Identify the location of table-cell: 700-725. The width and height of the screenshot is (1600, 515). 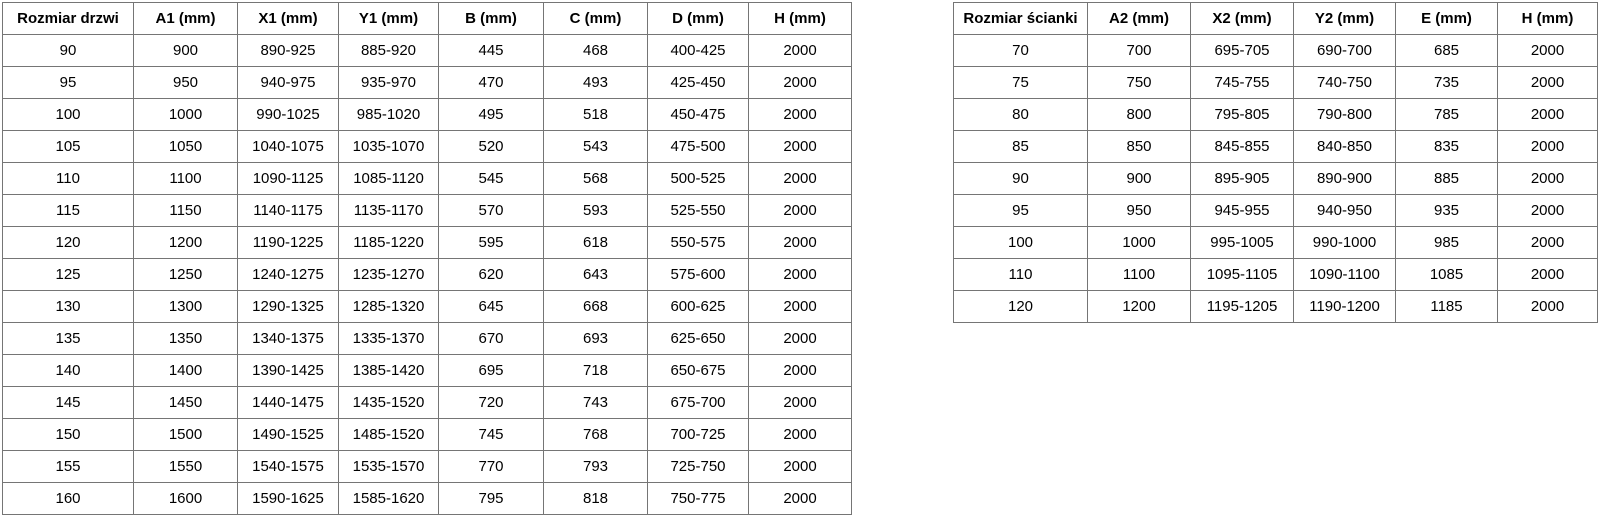
(698, 434).